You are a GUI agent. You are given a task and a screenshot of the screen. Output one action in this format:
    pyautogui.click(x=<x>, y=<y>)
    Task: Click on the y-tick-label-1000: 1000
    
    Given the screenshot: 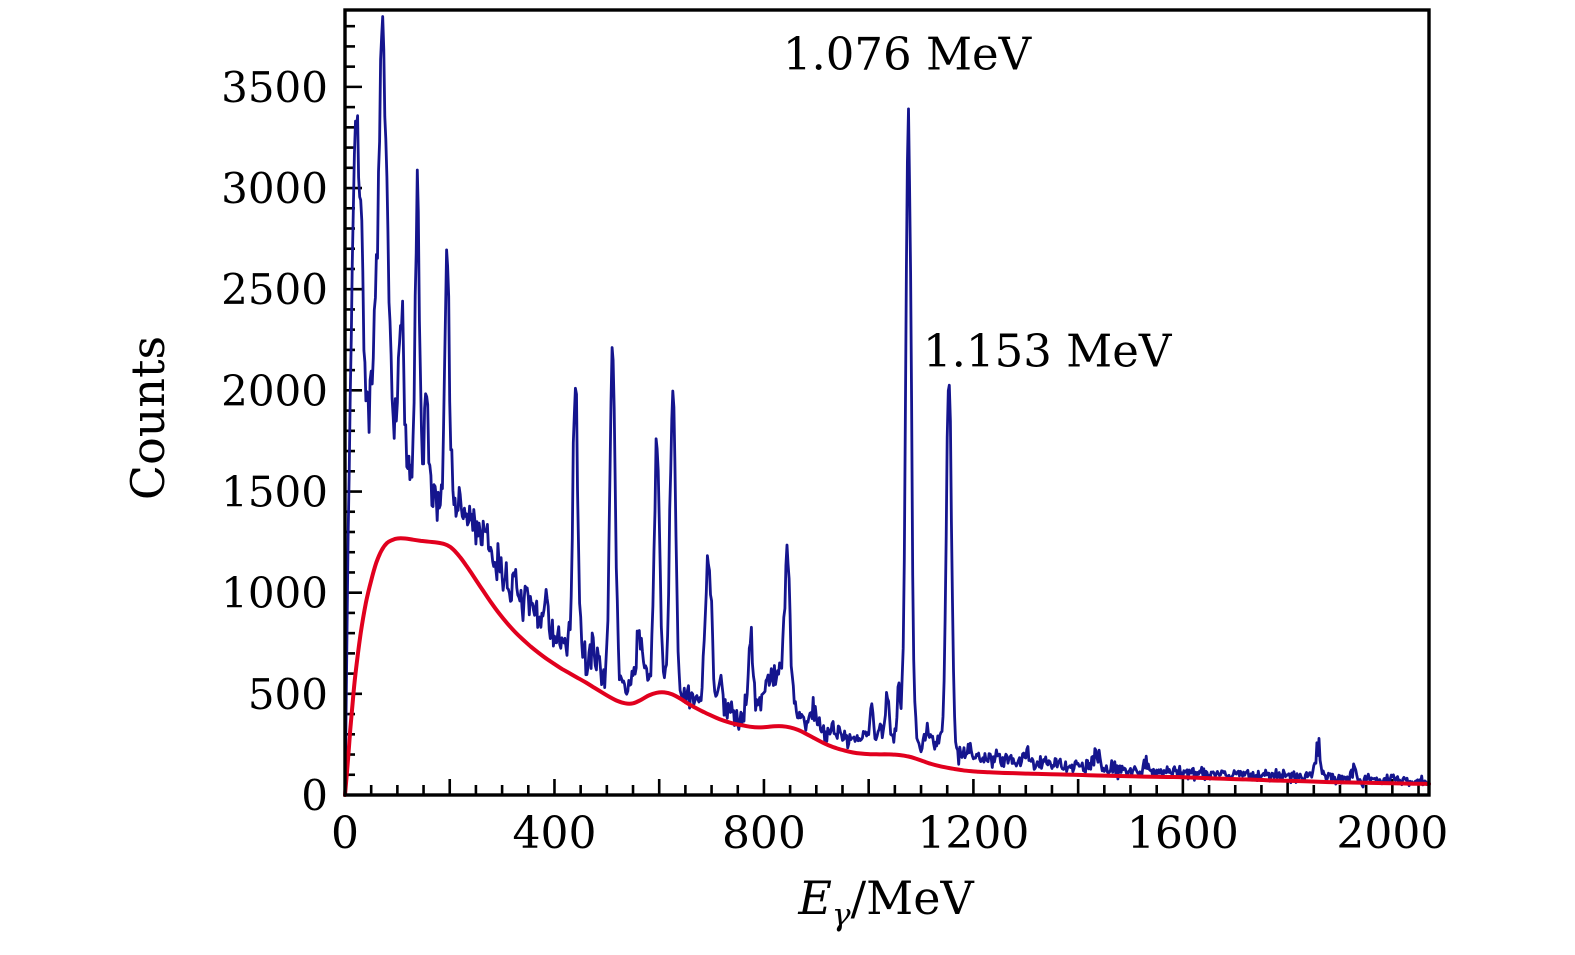 What is the action you would take?
    pyautogui.click(x=274, y=593)
    